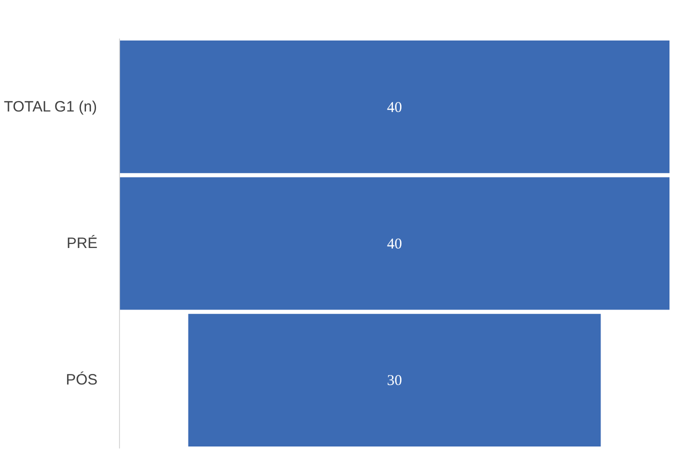 Image resolution: width=674 pixels, height=462 pixels. Describe the element at coordinates (394, 381) in the screenshot. I see `data-label: 30` at that location.